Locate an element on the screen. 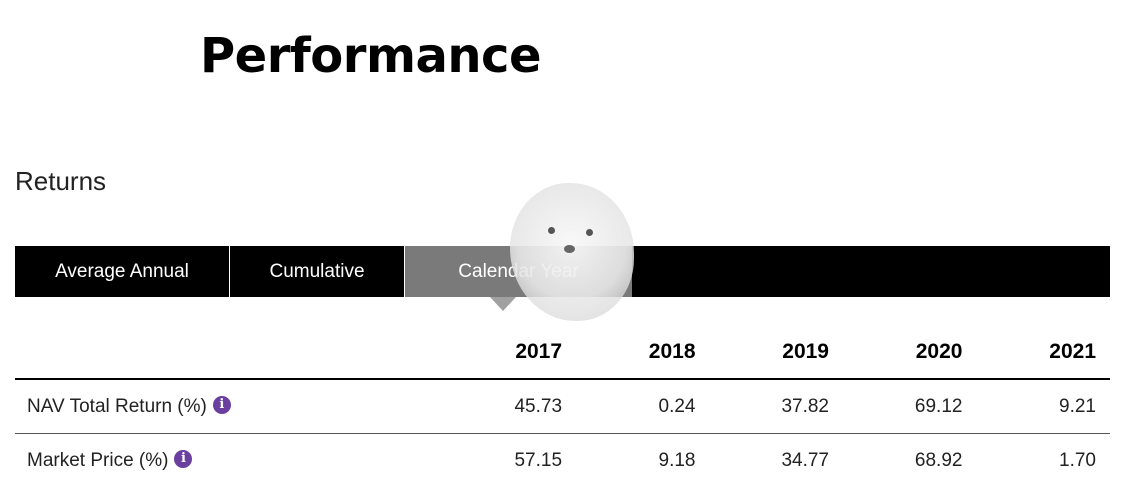 The height and width of the screenshot is (494, 1126). column-header-2020: 2020 is located at coordinates (909, 353).